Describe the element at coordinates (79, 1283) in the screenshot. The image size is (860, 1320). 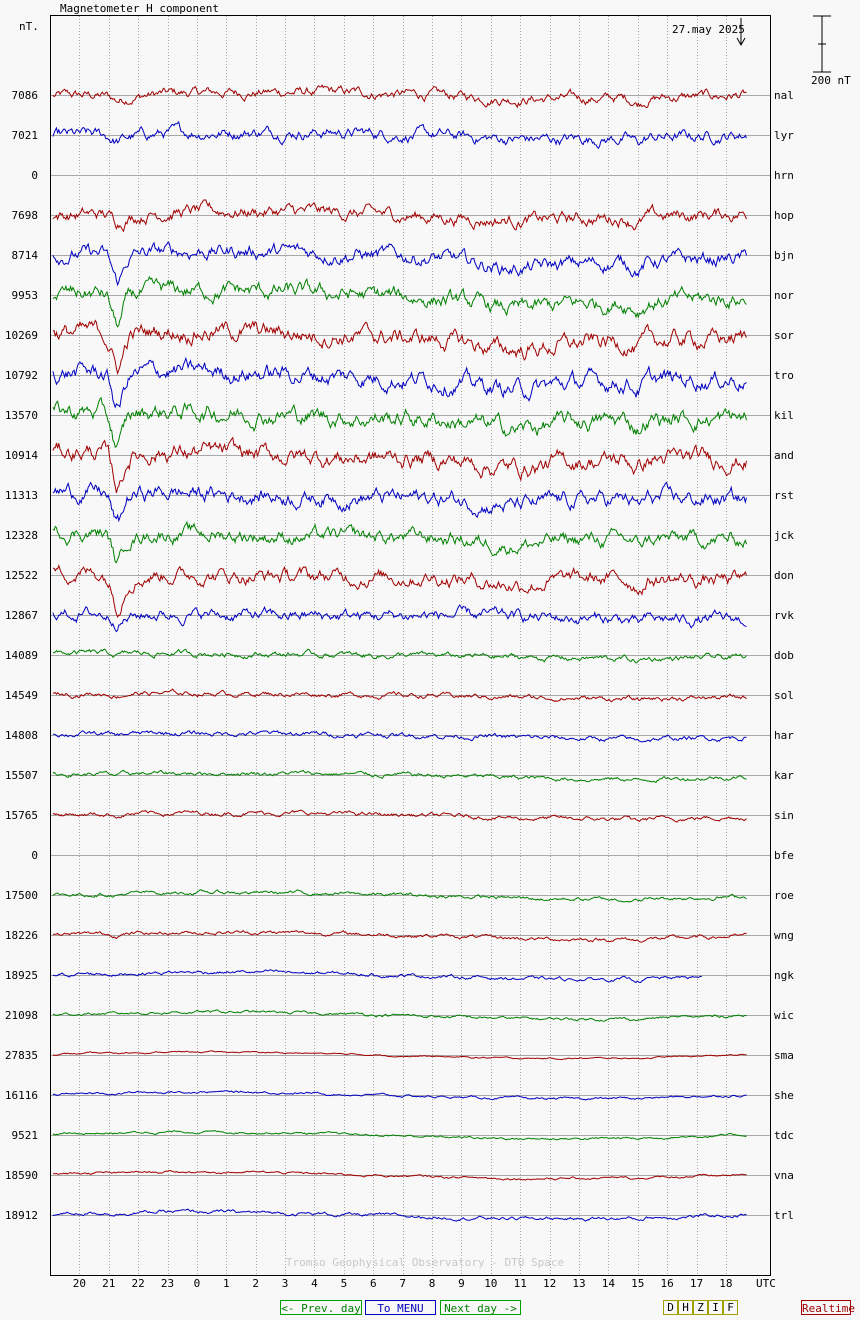
I see `x-tick-label: 20` at that location.